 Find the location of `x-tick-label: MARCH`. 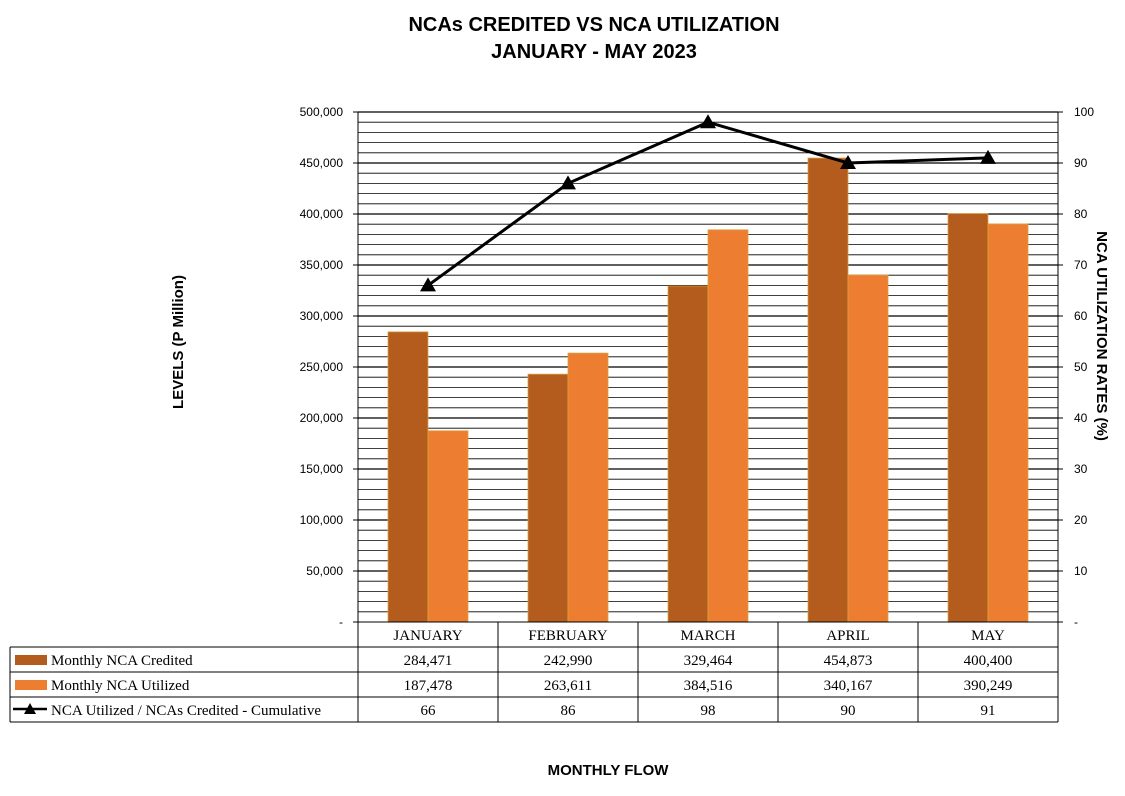

x-tick-label: MARCH is located at coordinates (707, 636).